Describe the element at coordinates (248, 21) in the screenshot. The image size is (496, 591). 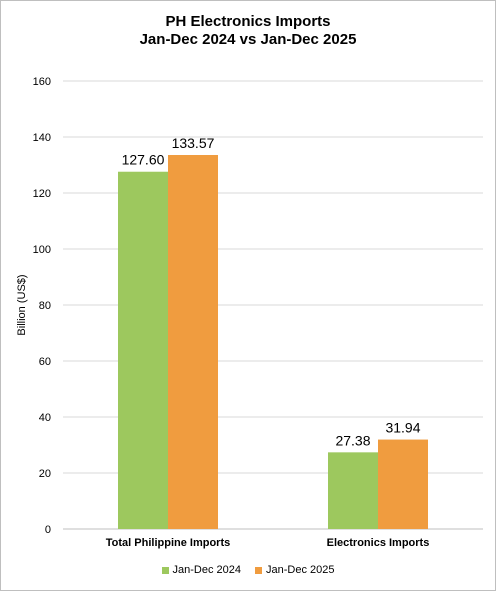
I see `chart-title-line1: PH Electronics Imports` at that location.